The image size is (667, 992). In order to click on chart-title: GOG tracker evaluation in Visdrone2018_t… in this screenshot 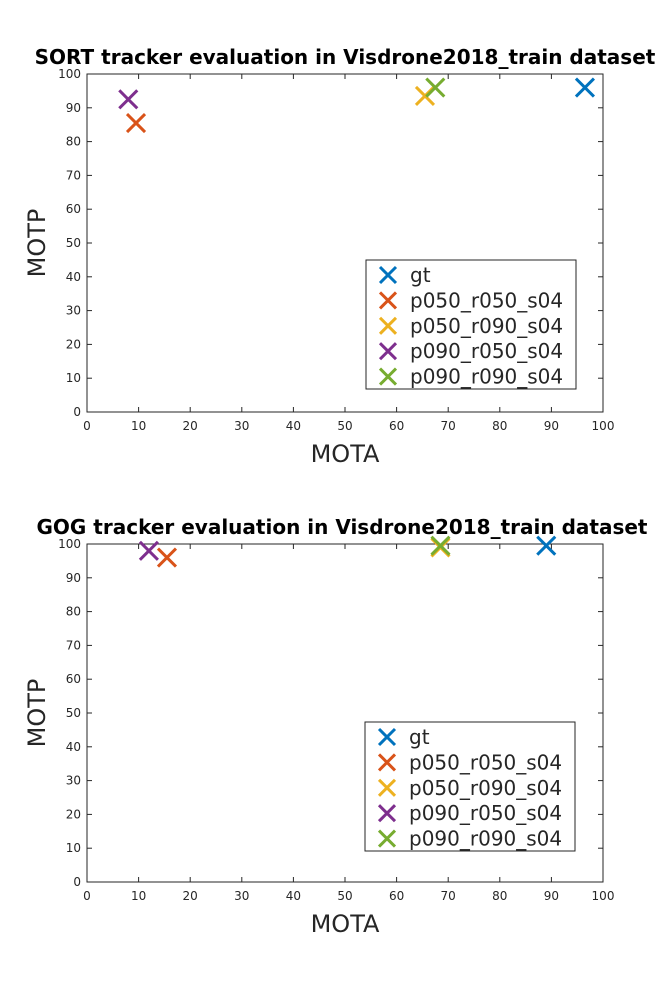, I will do `click(342, 527)`.